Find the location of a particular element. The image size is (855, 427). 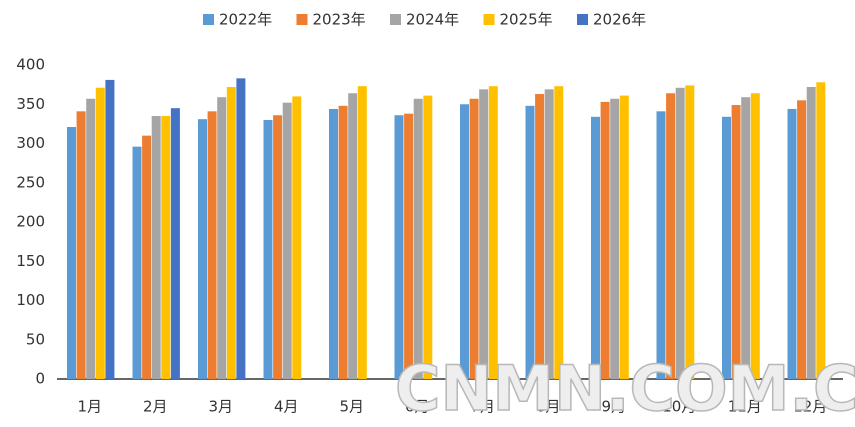

y-tick-label: 250 is located at coordinates (30, 182).